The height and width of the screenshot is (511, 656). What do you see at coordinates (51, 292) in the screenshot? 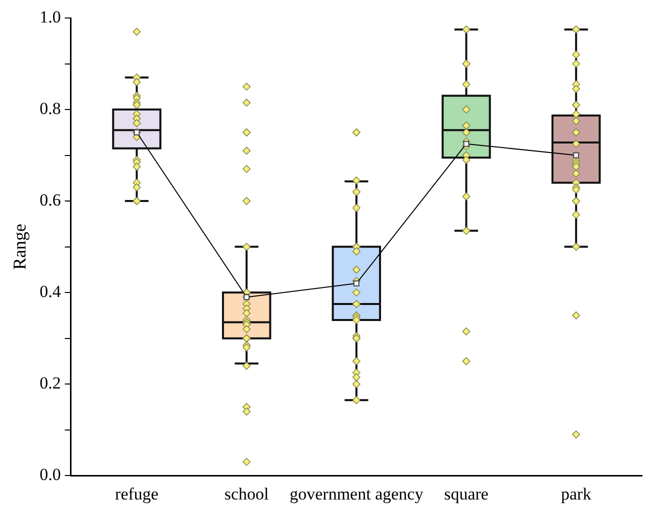
I see `y-tick-label: 0.4` at bounding box center [51, 292].